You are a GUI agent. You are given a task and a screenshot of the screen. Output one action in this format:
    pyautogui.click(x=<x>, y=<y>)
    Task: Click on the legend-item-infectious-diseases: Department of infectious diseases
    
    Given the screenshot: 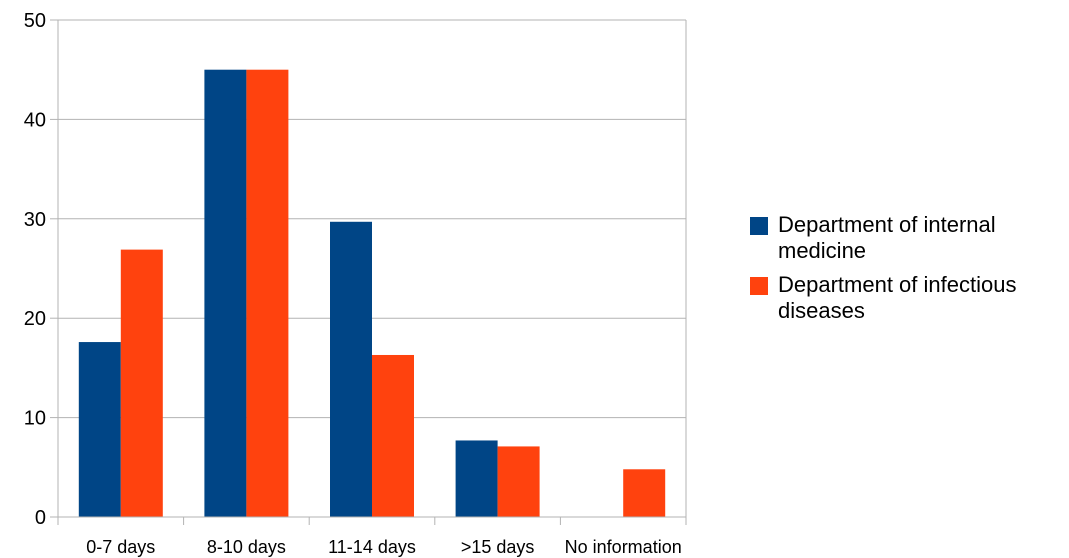 What is the action you would take?
    pyautogui.click(x=907, y=298)
    